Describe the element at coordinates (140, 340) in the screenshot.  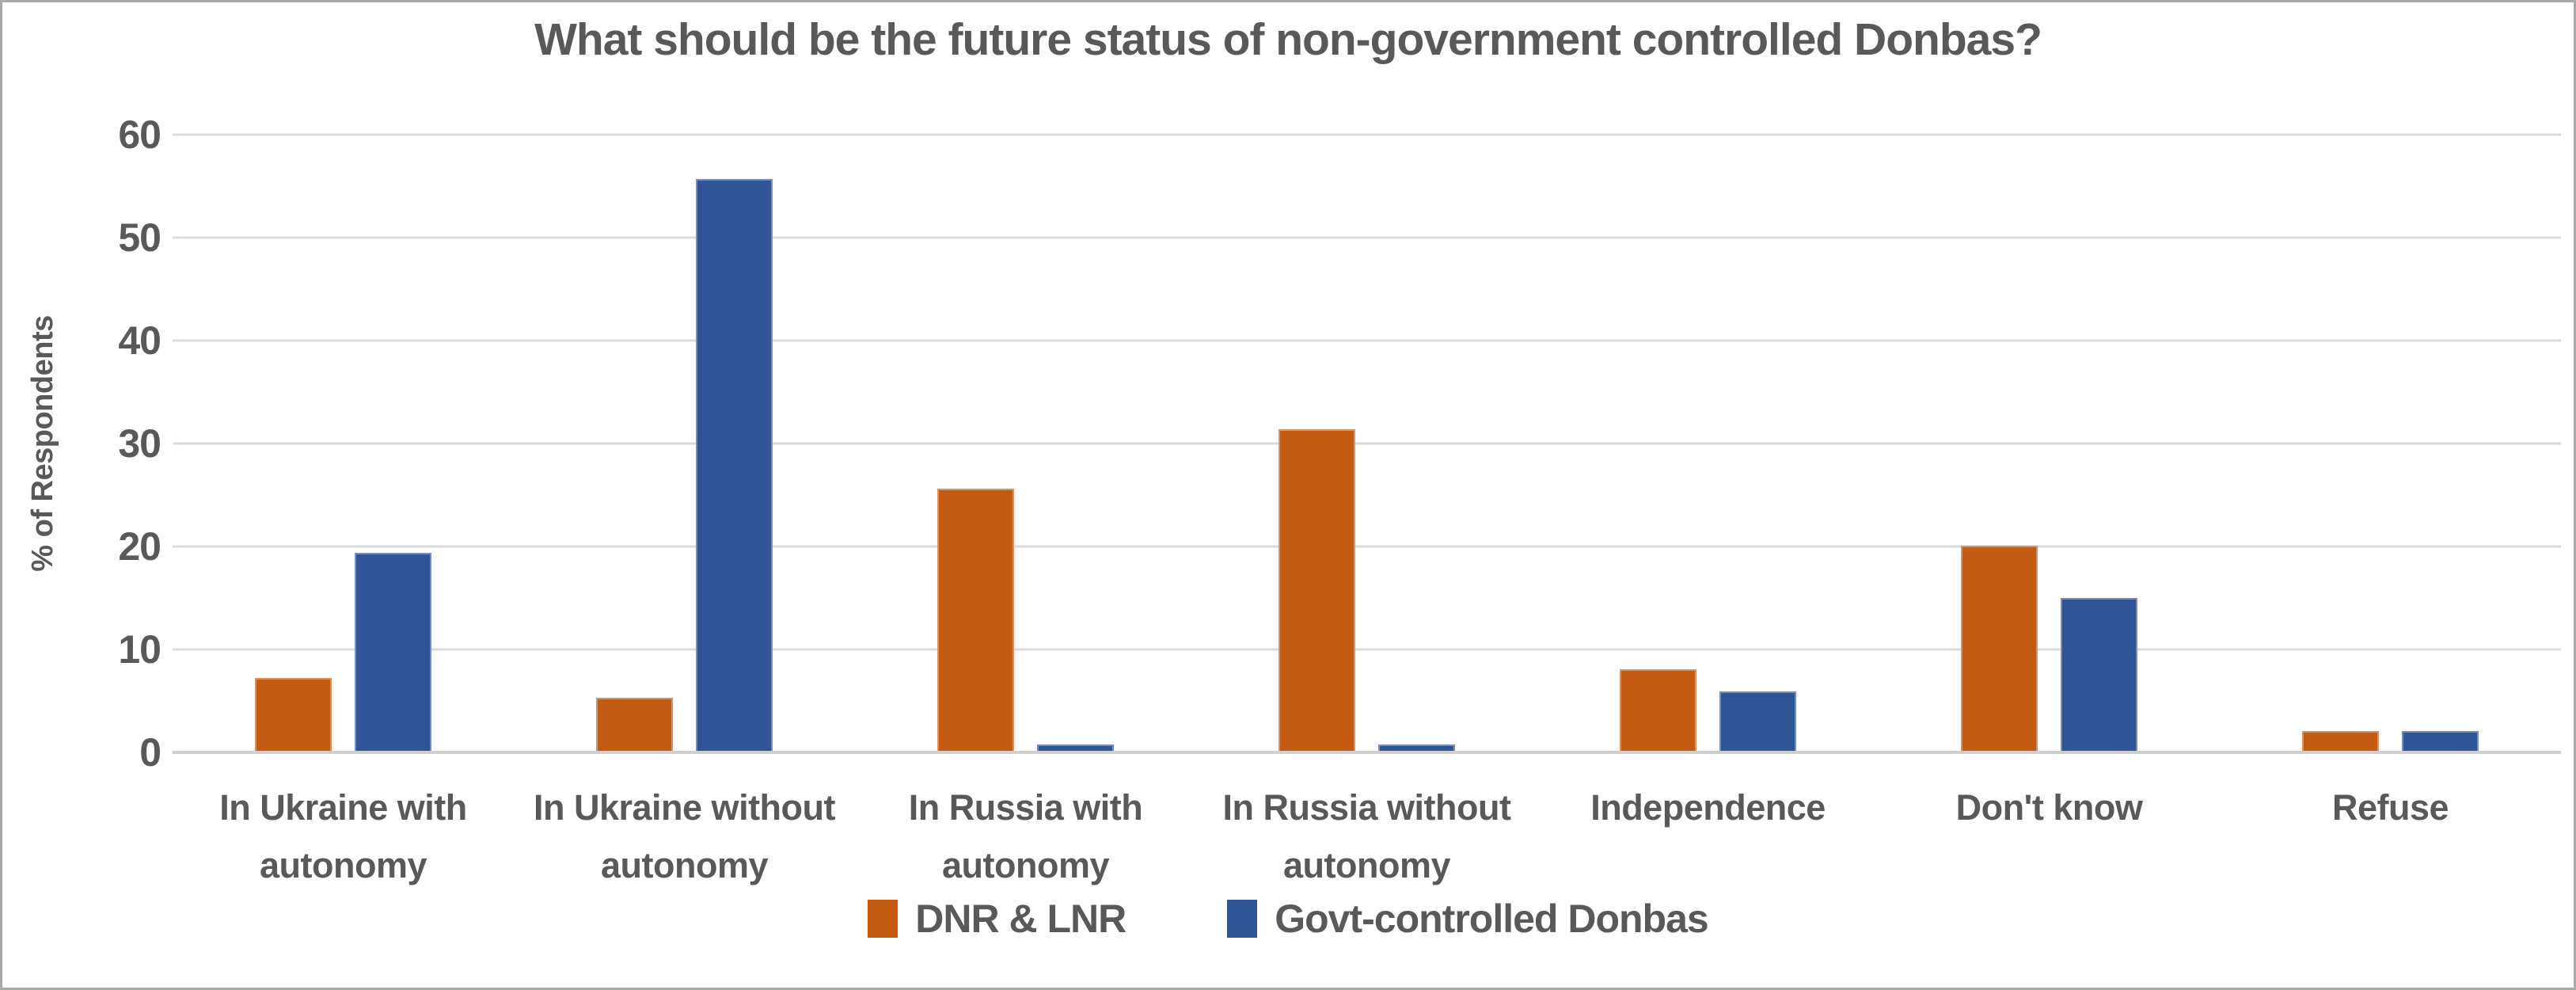
I see `y-tick-label-40: 40` at that location.